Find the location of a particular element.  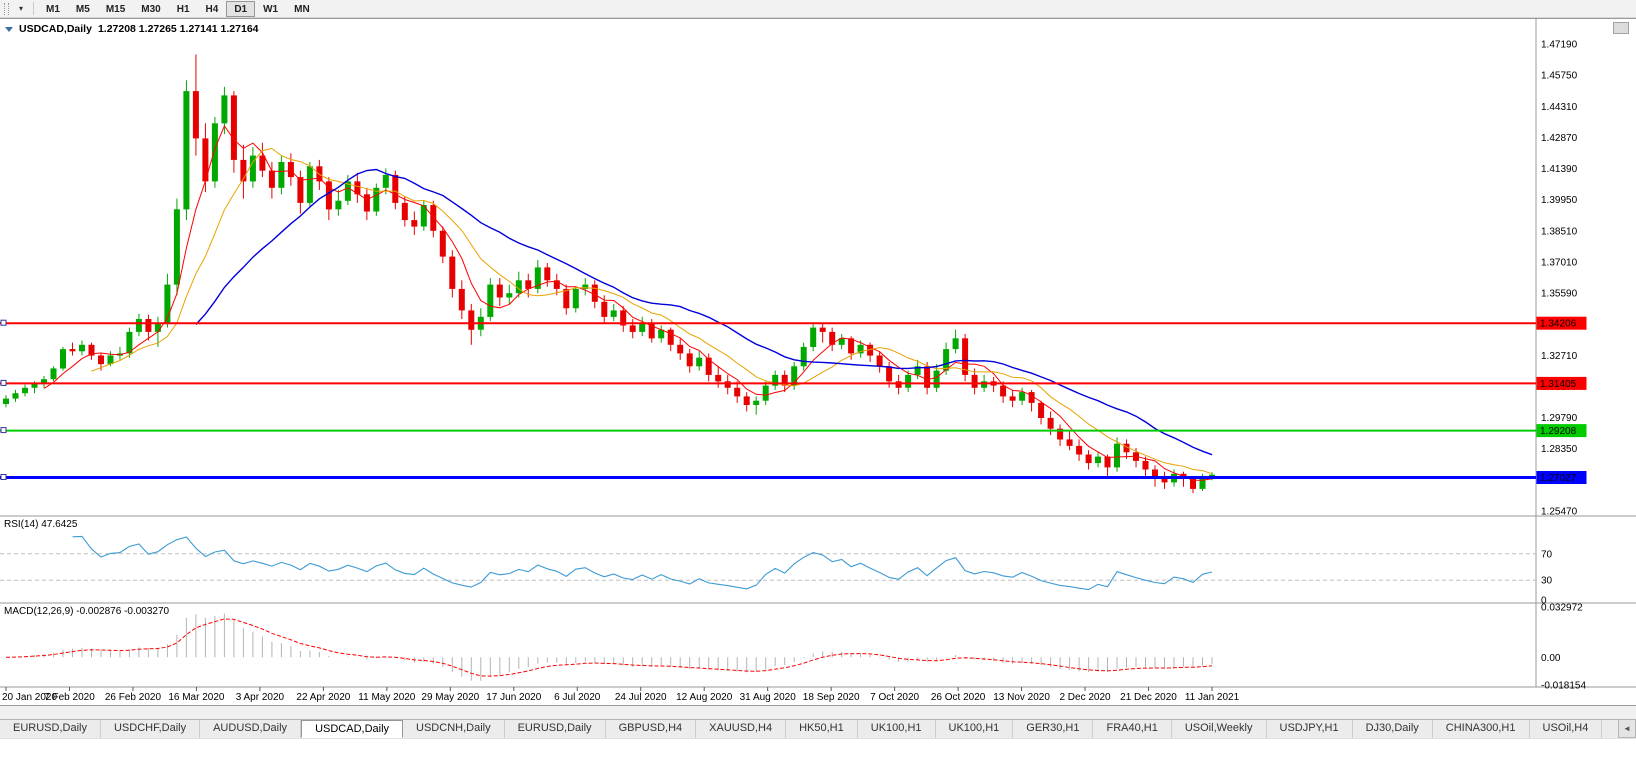

date-axis-label: 17 Jun 2020 is located at coordinates (513, 697).